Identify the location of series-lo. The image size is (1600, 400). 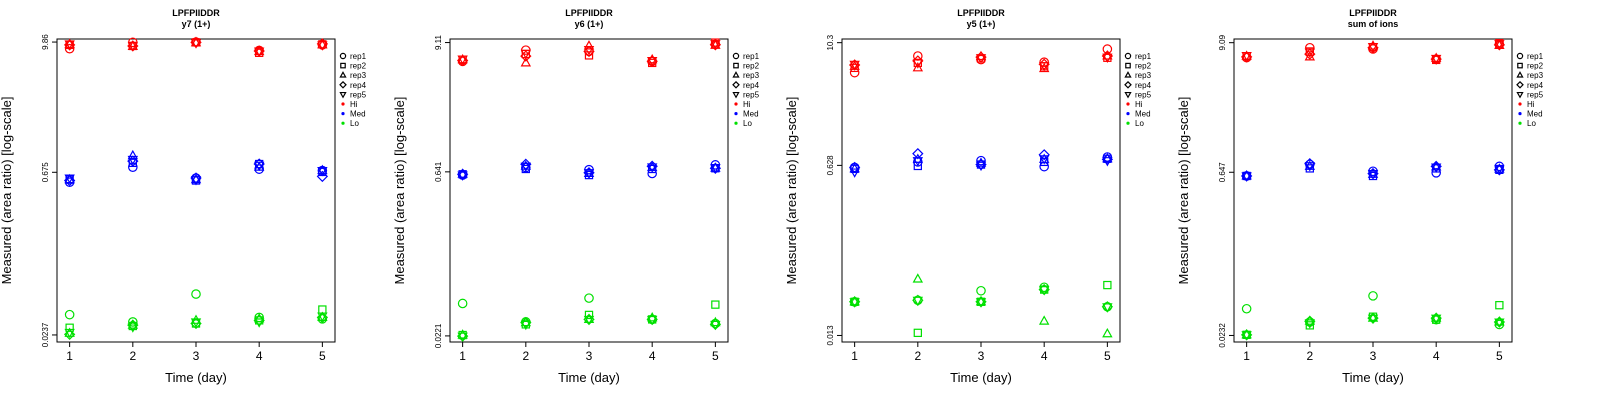
(196, 315).